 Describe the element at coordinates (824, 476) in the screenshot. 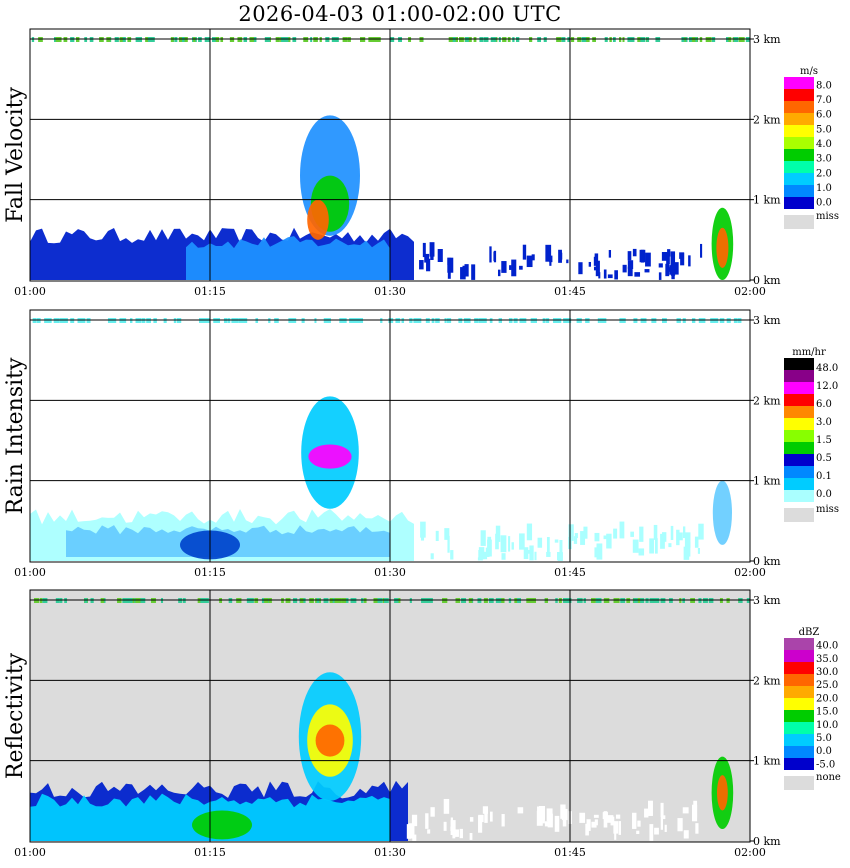

I see `colorbar-label: 0.1` at that location.